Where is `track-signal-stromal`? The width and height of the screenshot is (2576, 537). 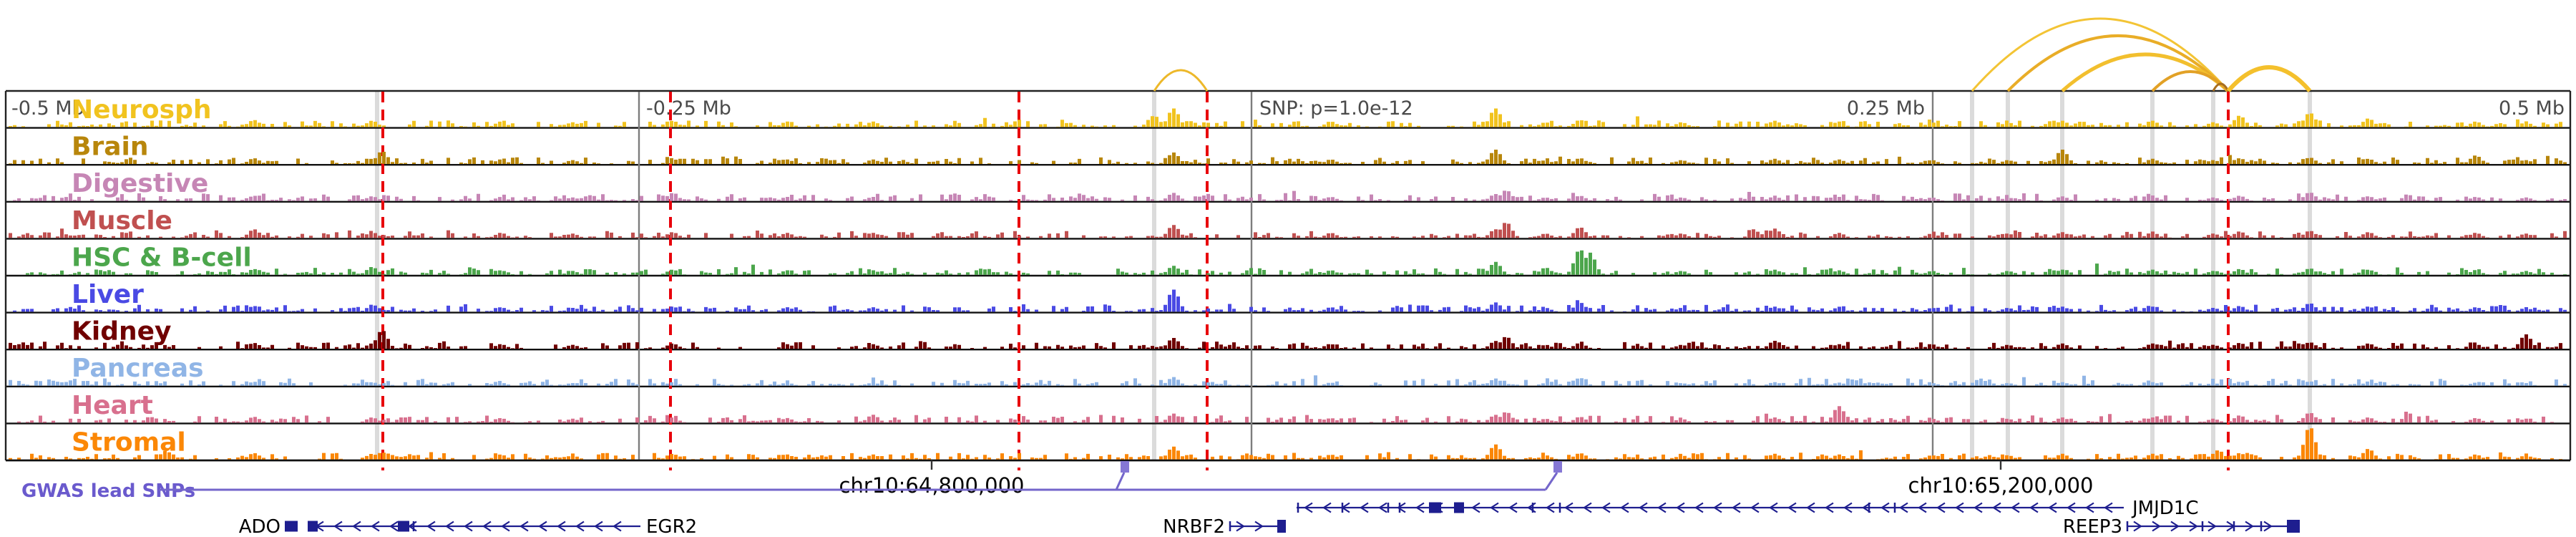 track-signal-stromal is located at coordinates (1285, 444).